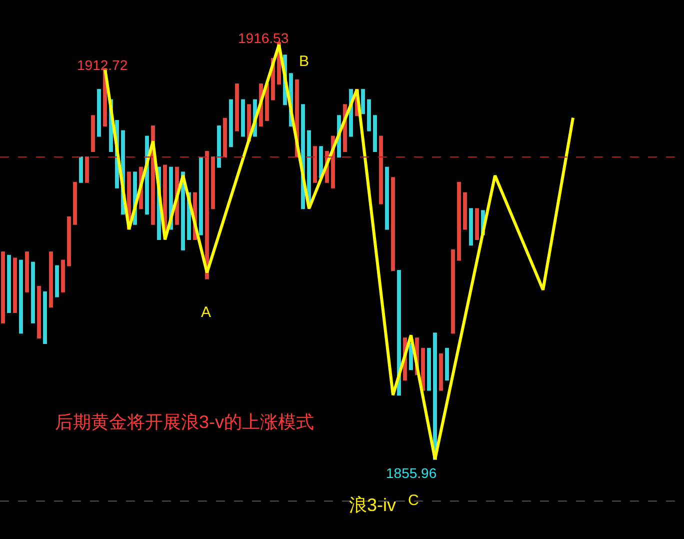 The height and width of the screenshot is (539, 684). Describe the element at coordinates (372, 505) in the screenshot. I see `annotation: 浪3-iv` at that location.